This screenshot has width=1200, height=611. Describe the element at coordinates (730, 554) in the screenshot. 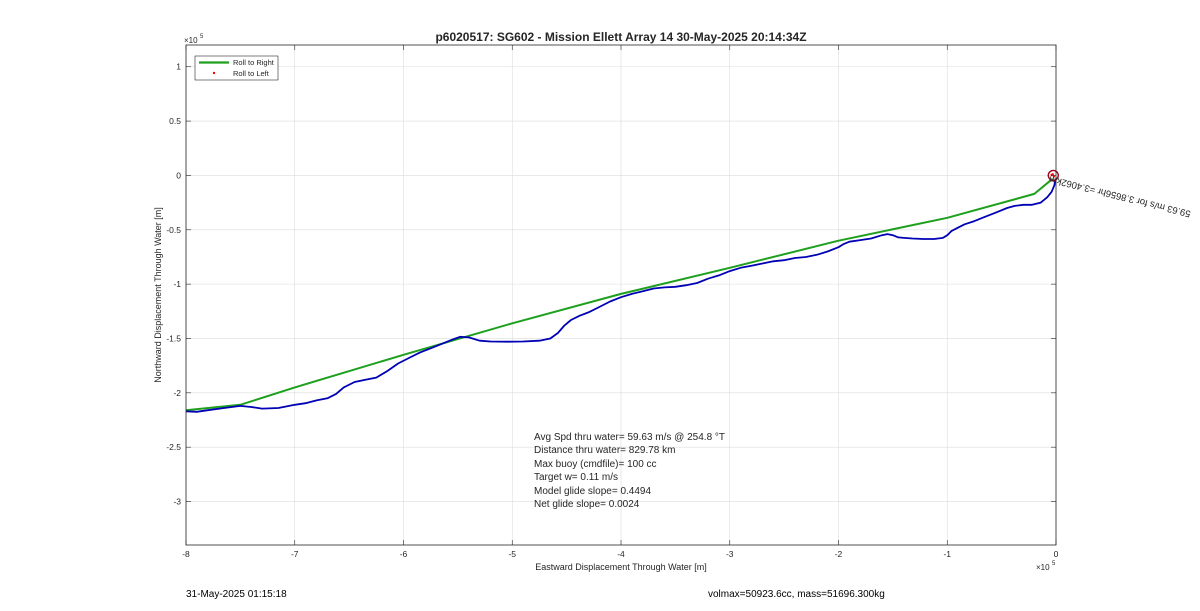

I see `x-tick-label: -3` at that location.